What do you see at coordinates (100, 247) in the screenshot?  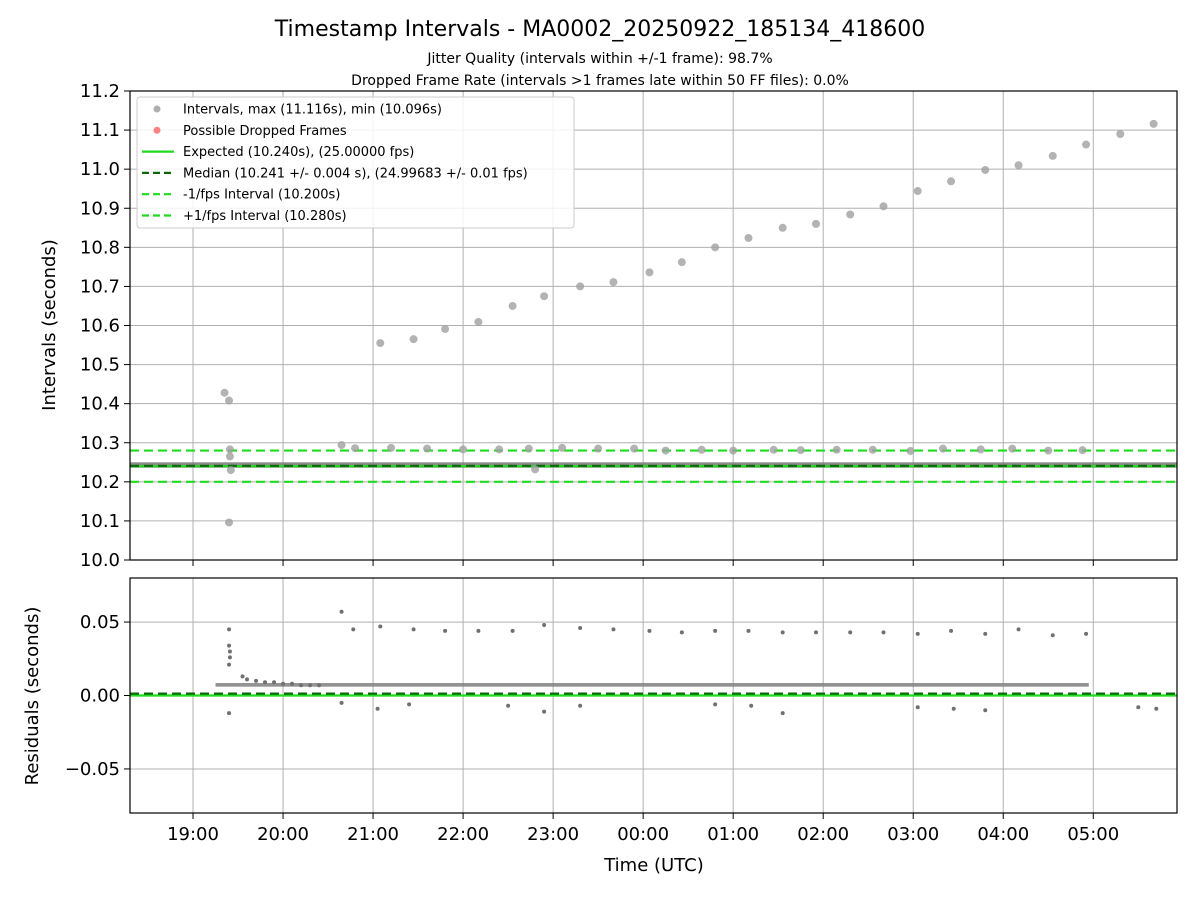 I see `intervals-y-tick-label: 10.8` at bounding box center [100, 247].